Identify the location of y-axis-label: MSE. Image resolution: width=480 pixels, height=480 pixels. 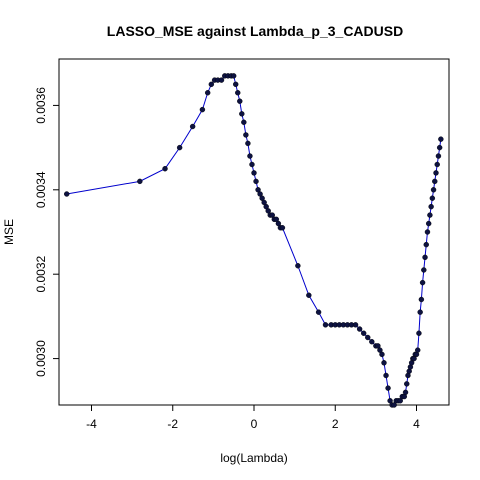
(9, 232).